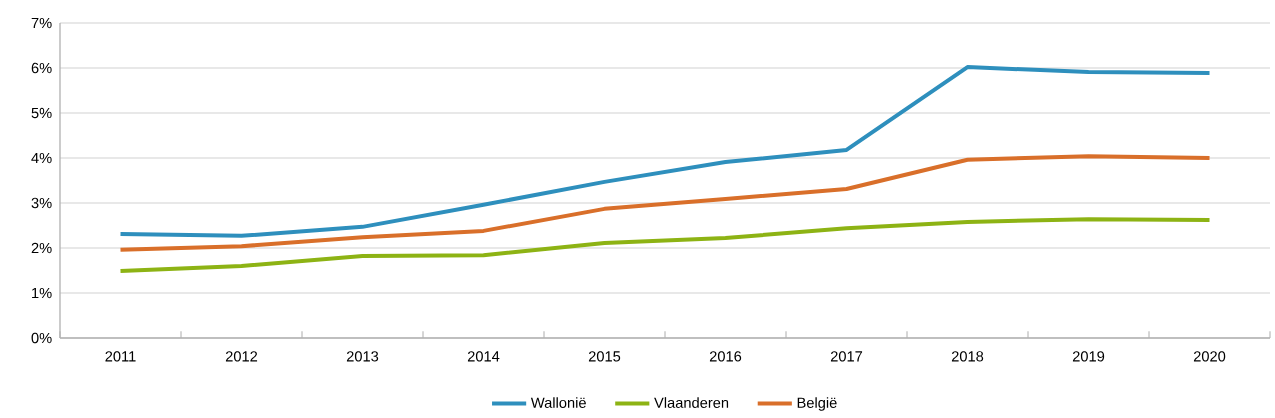 The height and width of the screenshot is (418, 1275). What do you see at coordinates (483, 356) in the screenshot?
I see `x-tick-label: 2014` at bounding box center [483, 356].